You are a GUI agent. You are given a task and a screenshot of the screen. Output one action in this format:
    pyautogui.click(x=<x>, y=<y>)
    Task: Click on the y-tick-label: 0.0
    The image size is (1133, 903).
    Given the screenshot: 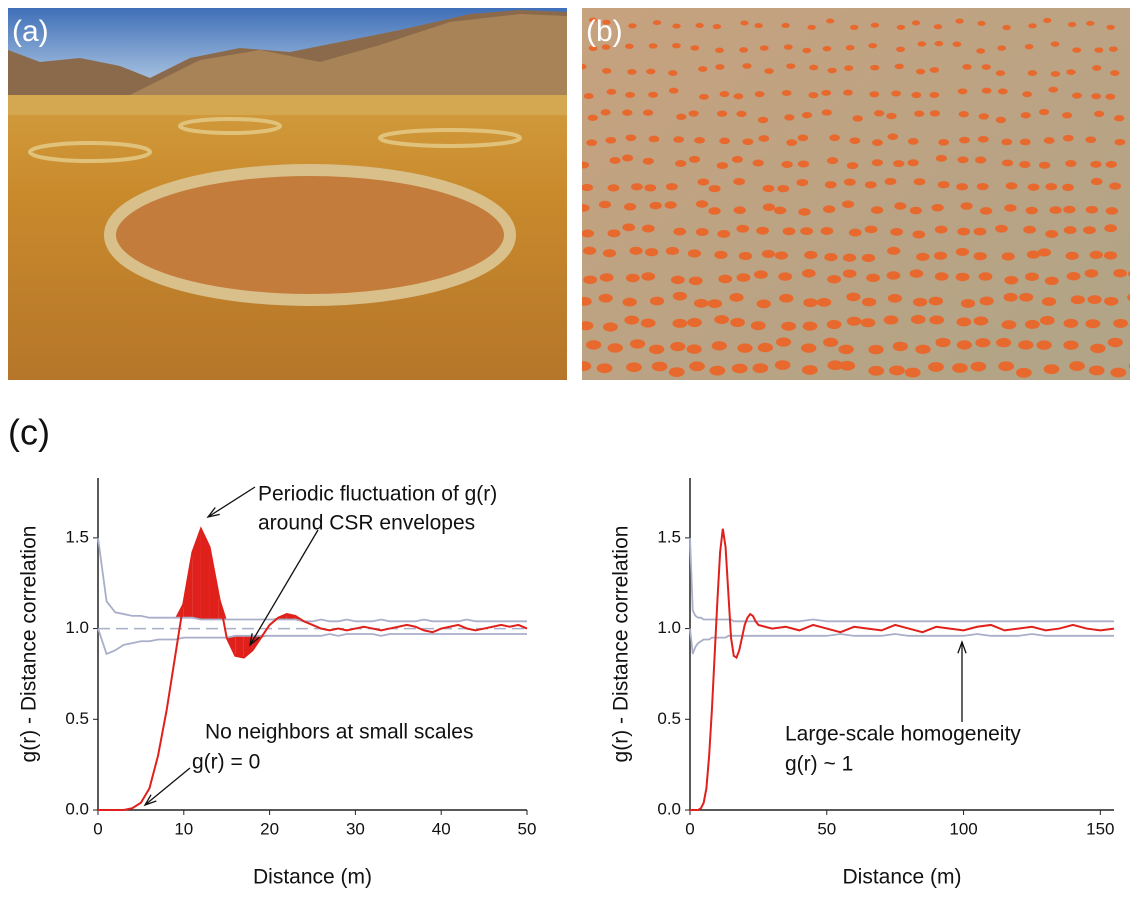 What is the action you would take?
    pyautogui.click(x=669, y=808)
    